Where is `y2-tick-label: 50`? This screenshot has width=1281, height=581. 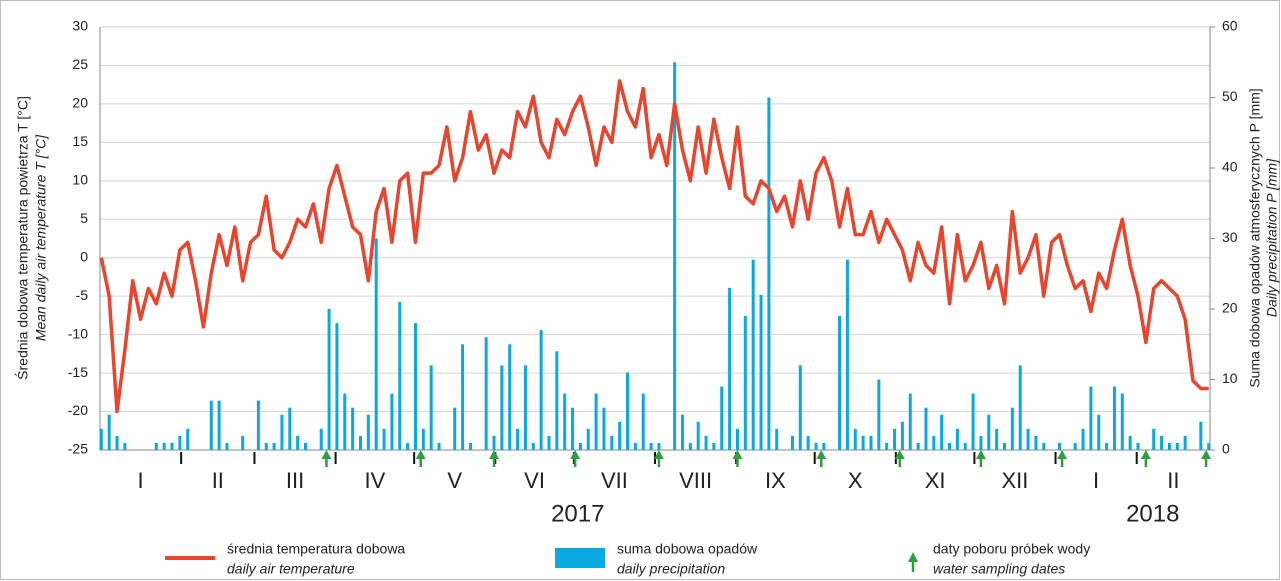
y2-tick-label: 50 is located at coordinates (1230, 96).